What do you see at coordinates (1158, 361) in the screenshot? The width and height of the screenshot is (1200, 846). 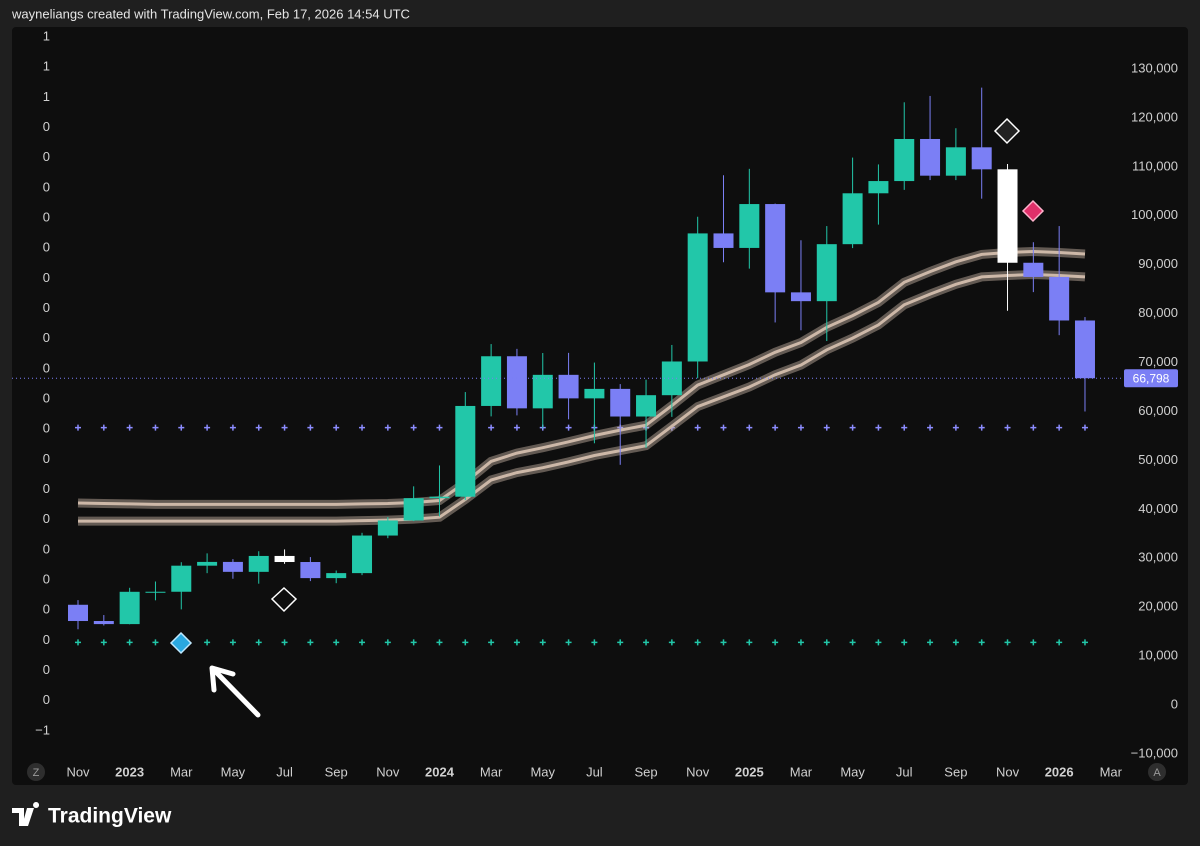 I see `y-tick-label: 70,000` at bounding box center [1158, 361].